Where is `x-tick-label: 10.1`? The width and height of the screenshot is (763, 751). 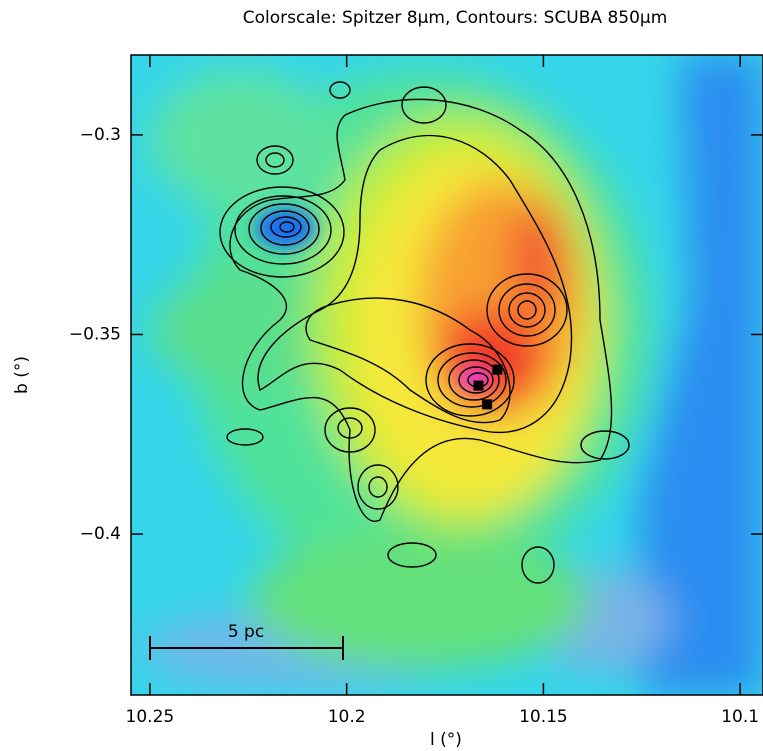
x-tick-label: 10.1 is located at coordinates (740, 717).